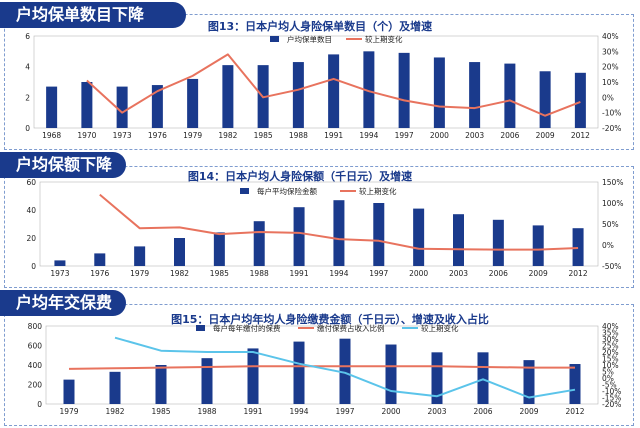  Describe the element at coordinates (610, 346) in the screenshot. I see `y-right-tick-label: 25%` at that location.